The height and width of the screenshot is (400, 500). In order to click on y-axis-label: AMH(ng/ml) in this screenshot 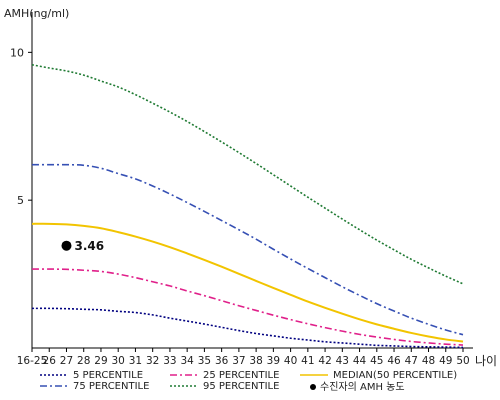, I will do `click(36, 13)`.